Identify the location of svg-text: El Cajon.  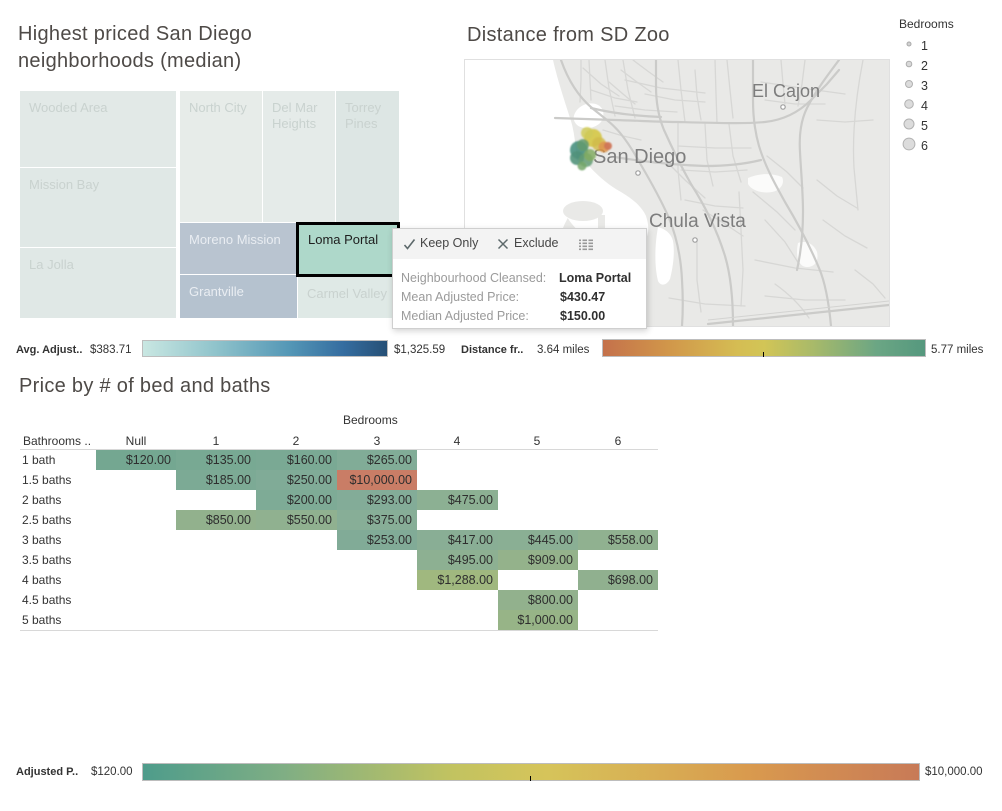
(786, 91).